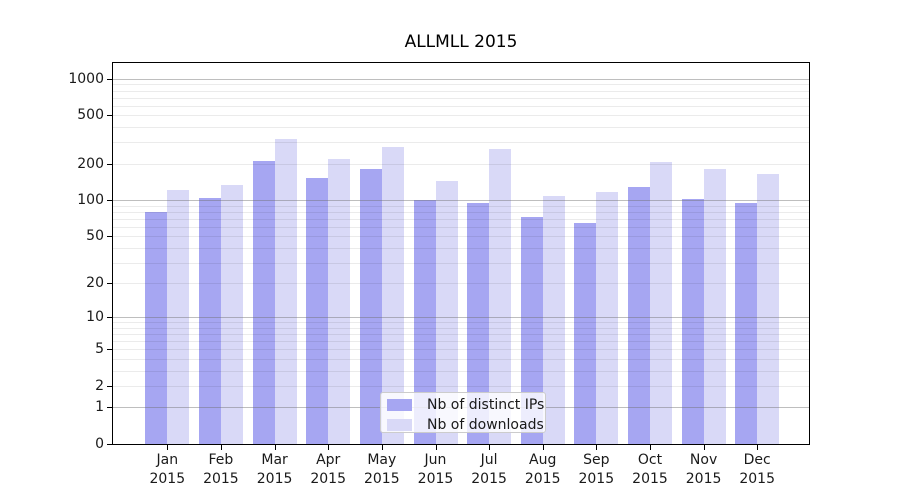 Image resolution: width=900 pixels, height=500 pixels. What do you see at coordinates (489, 460) in the screenshot?
I see `x-tick-label-month: Jul` at bounding box center [489, 460].